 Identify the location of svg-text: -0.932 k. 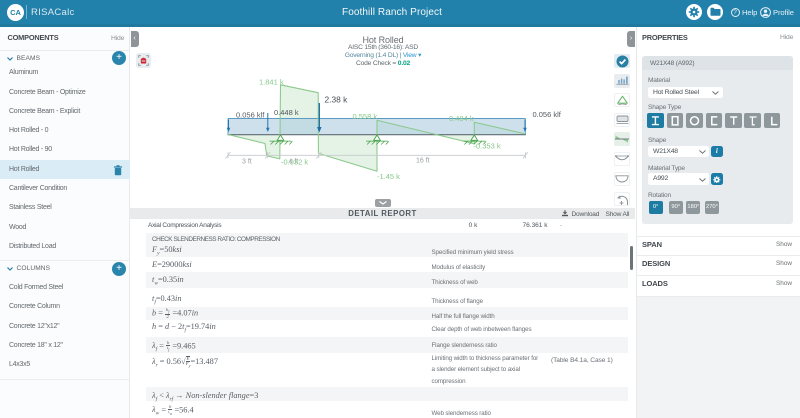
(294, 161).